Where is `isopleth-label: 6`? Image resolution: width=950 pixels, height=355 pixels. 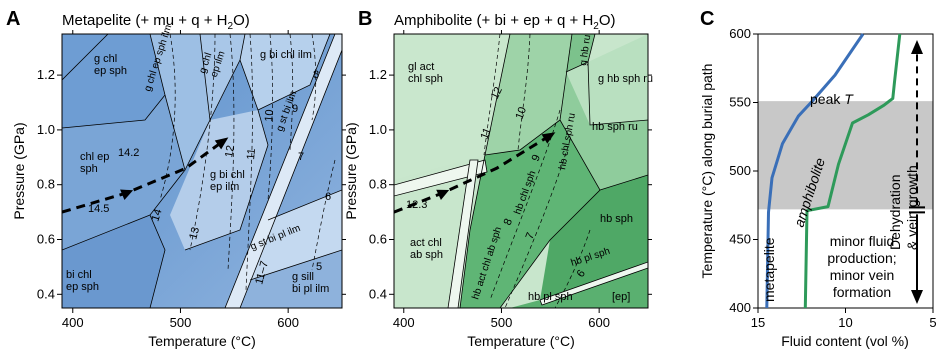 isopleth-label: 6 is located at coordinates (581, 274).